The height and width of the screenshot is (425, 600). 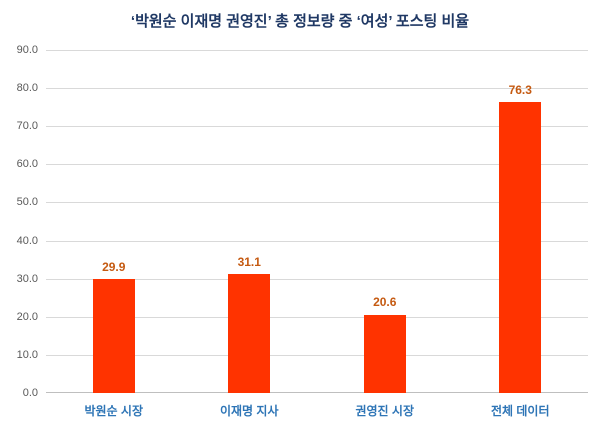 What do you see at coordinates (520, 411) in the screenshot?
I see `category-label: 전체 데이터` at bounding box center [520, 411].